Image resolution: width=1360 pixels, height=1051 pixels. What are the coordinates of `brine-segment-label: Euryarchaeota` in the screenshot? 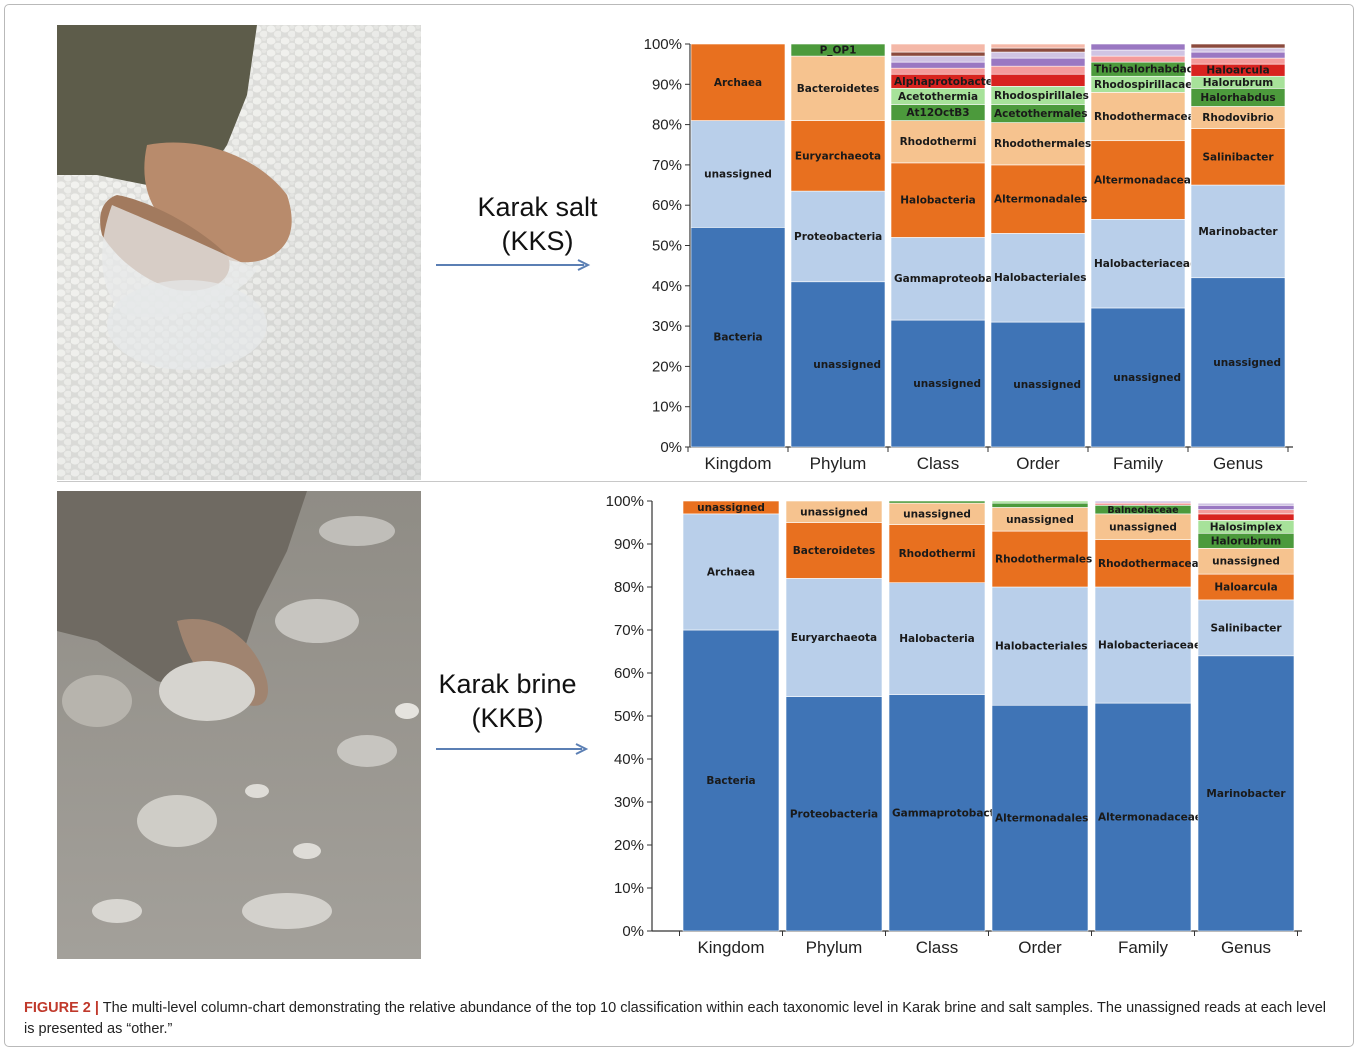 It's located at (834, 638).